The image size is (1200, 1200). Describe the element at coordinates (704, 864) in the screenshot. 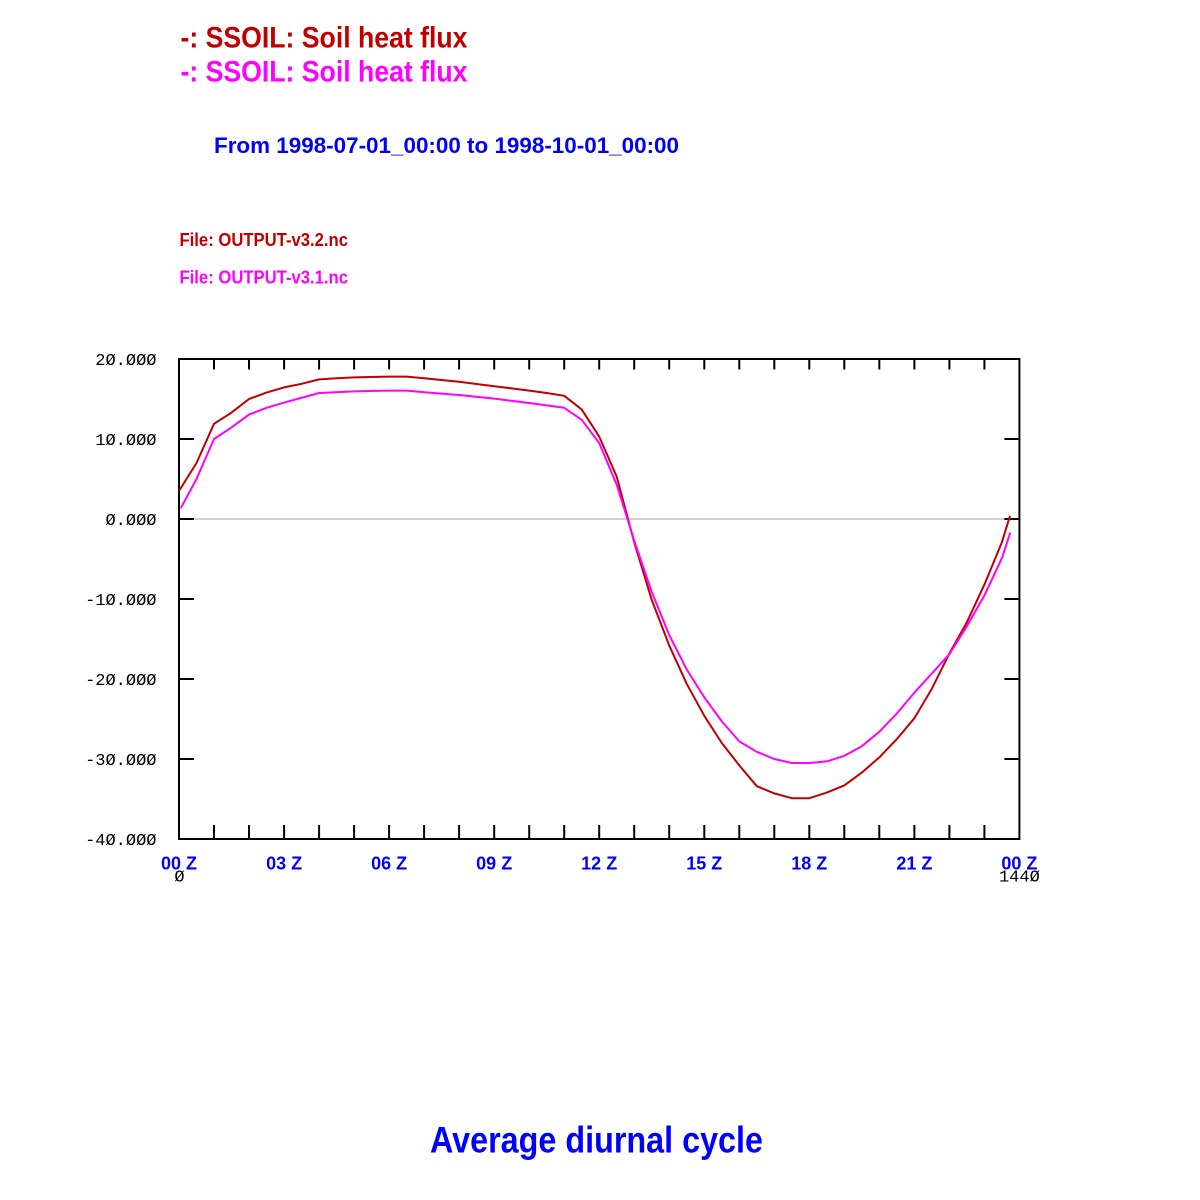

I see `svg-text: 15 Z` at that location.